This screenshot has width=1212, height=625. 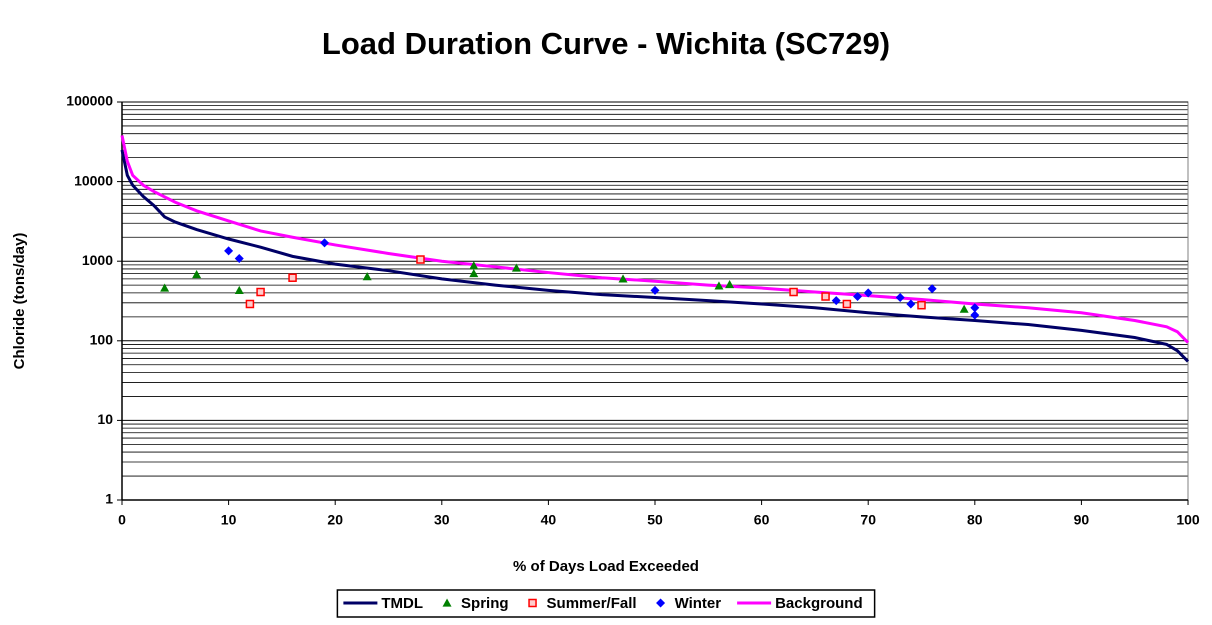 I want to click on y-tick-label: 10000, so click(x=93, y=180).